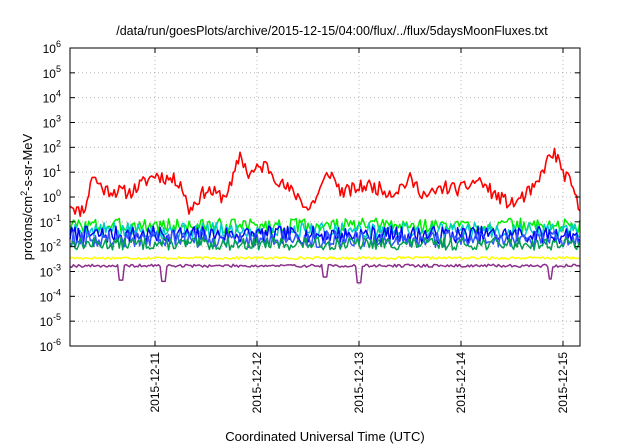 This screenshot has height=448, width=640. Describe the element at coordinates (57, 243) in the screenshot. I see `y-tick-exponent: -2` at that location.